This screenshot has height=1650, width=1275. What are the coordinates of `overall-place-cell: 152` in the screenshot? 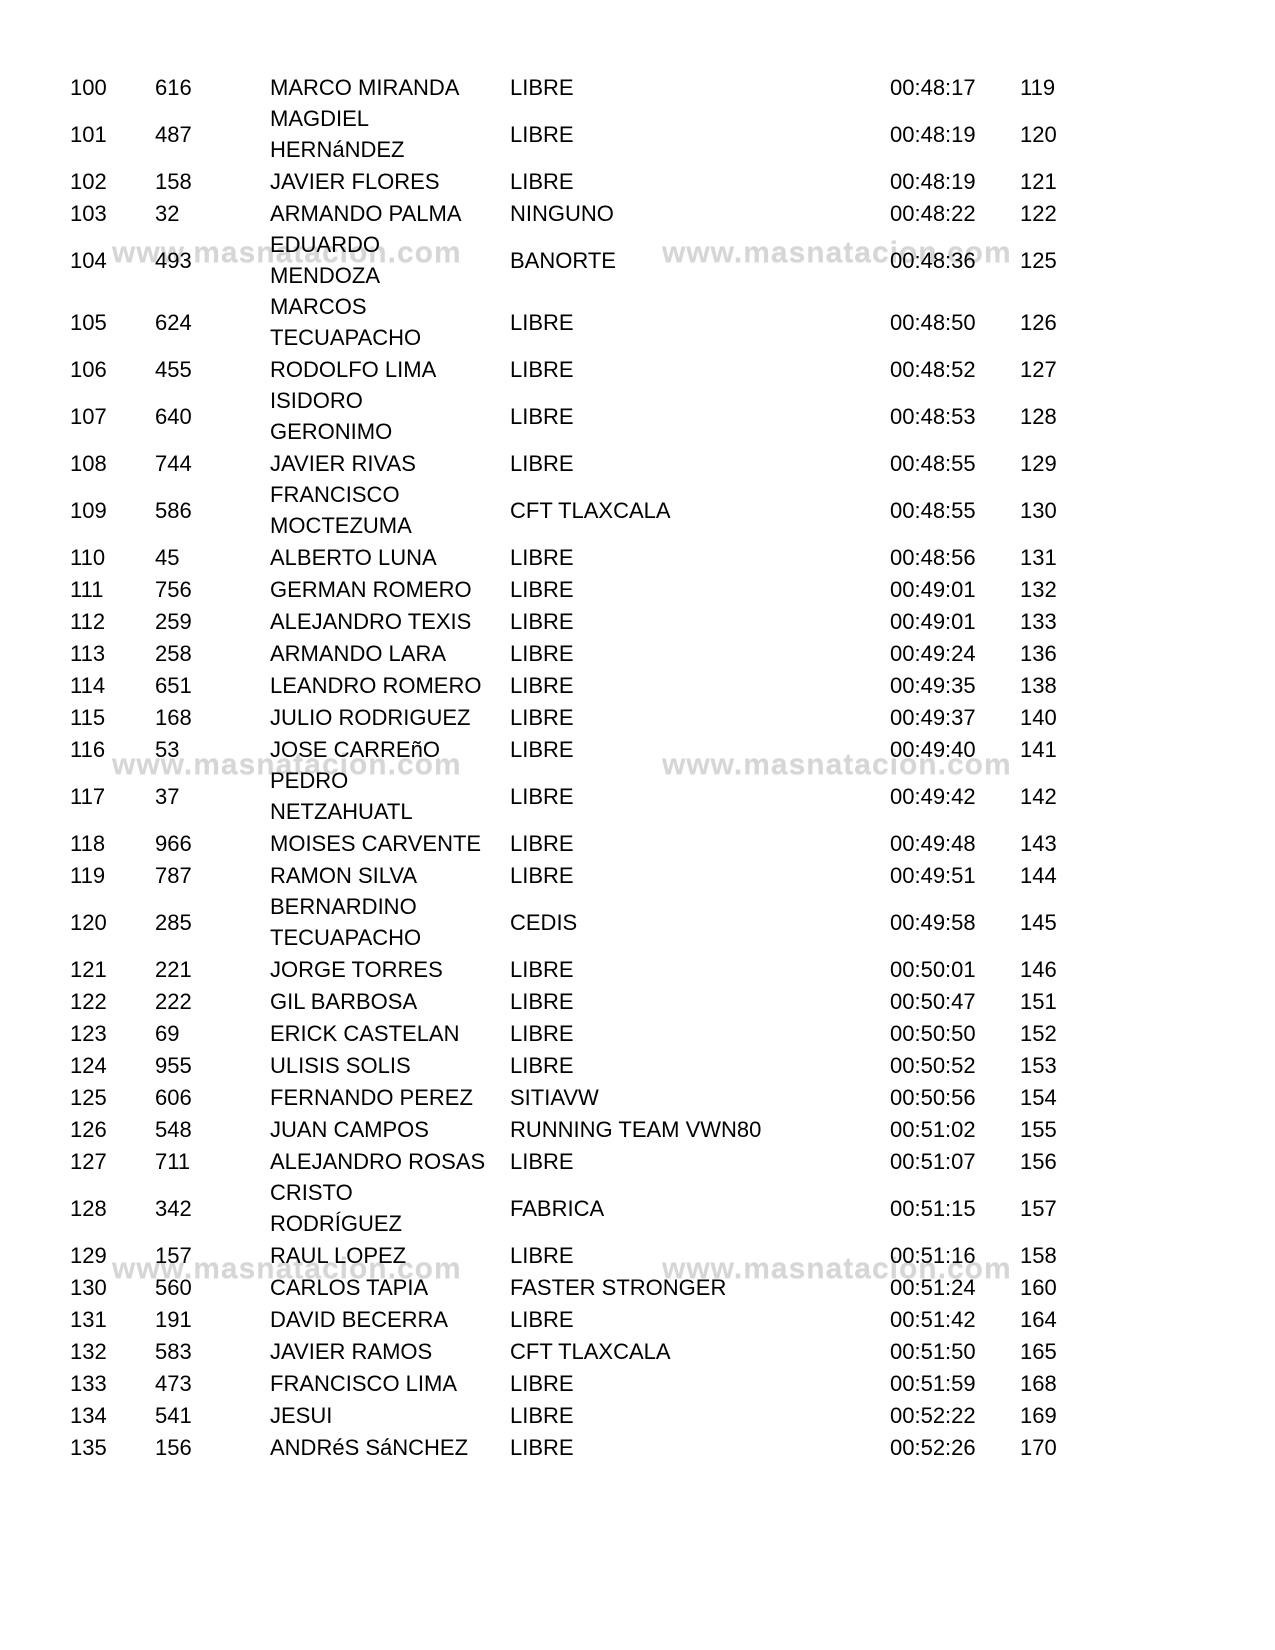 It's located at (1038, 1033).